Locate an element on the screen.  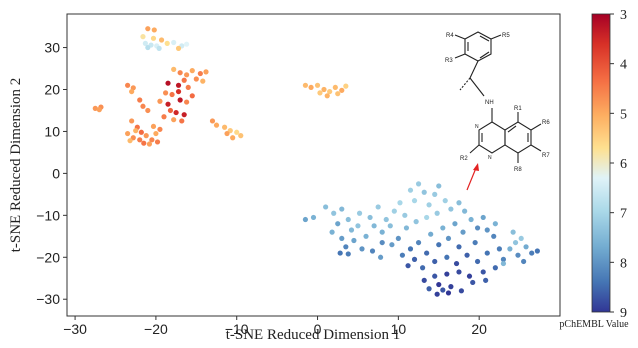
x-axis-ticks: −30 −20 −10 0 10 20 is located at coordinates (275, 326).